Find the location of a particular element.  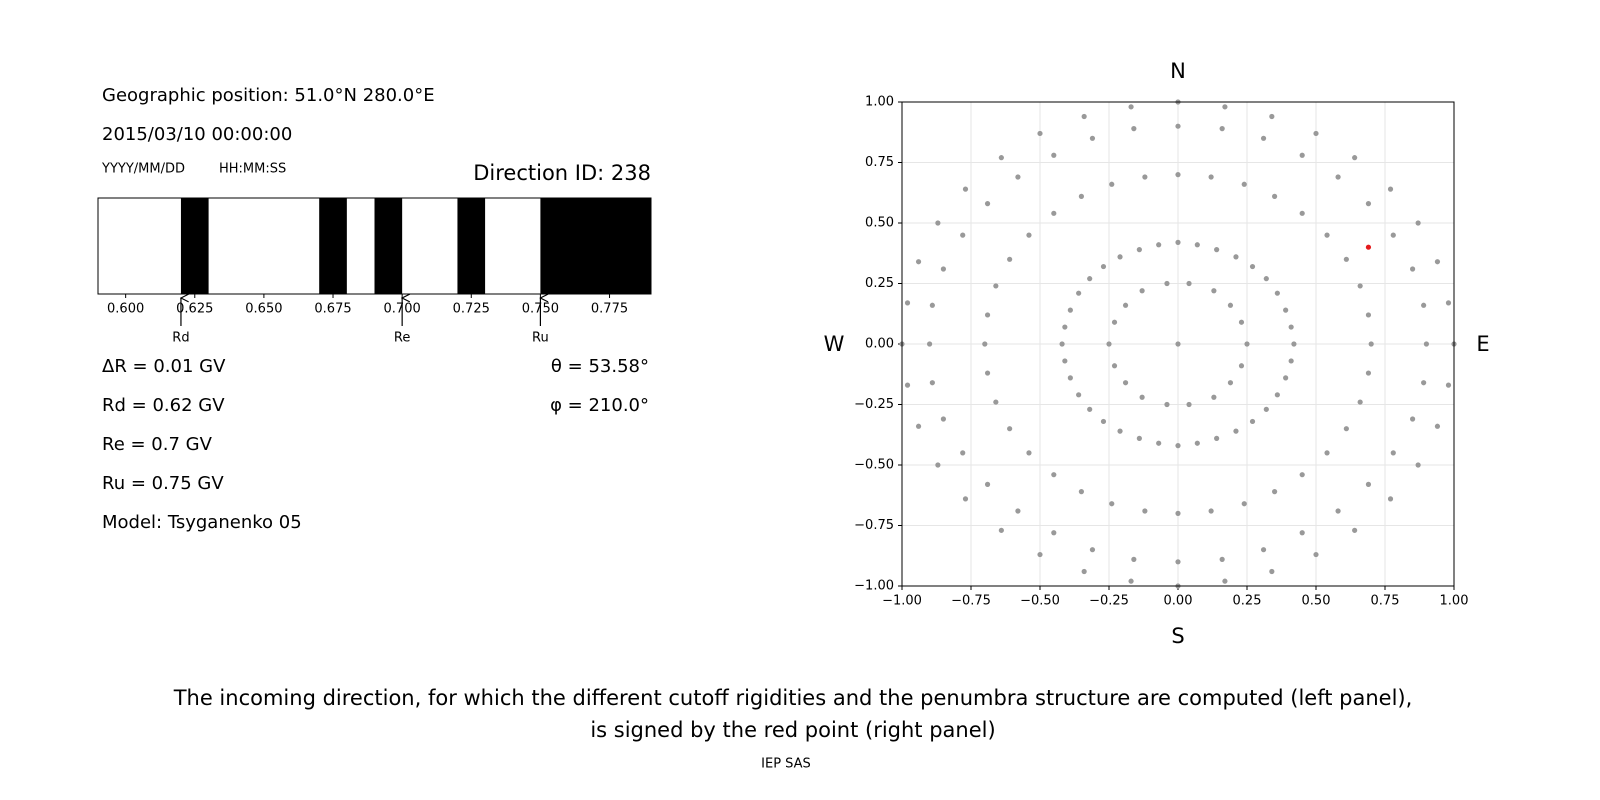

y-tick-label: 0.00 is located at coordinates (879, 344).